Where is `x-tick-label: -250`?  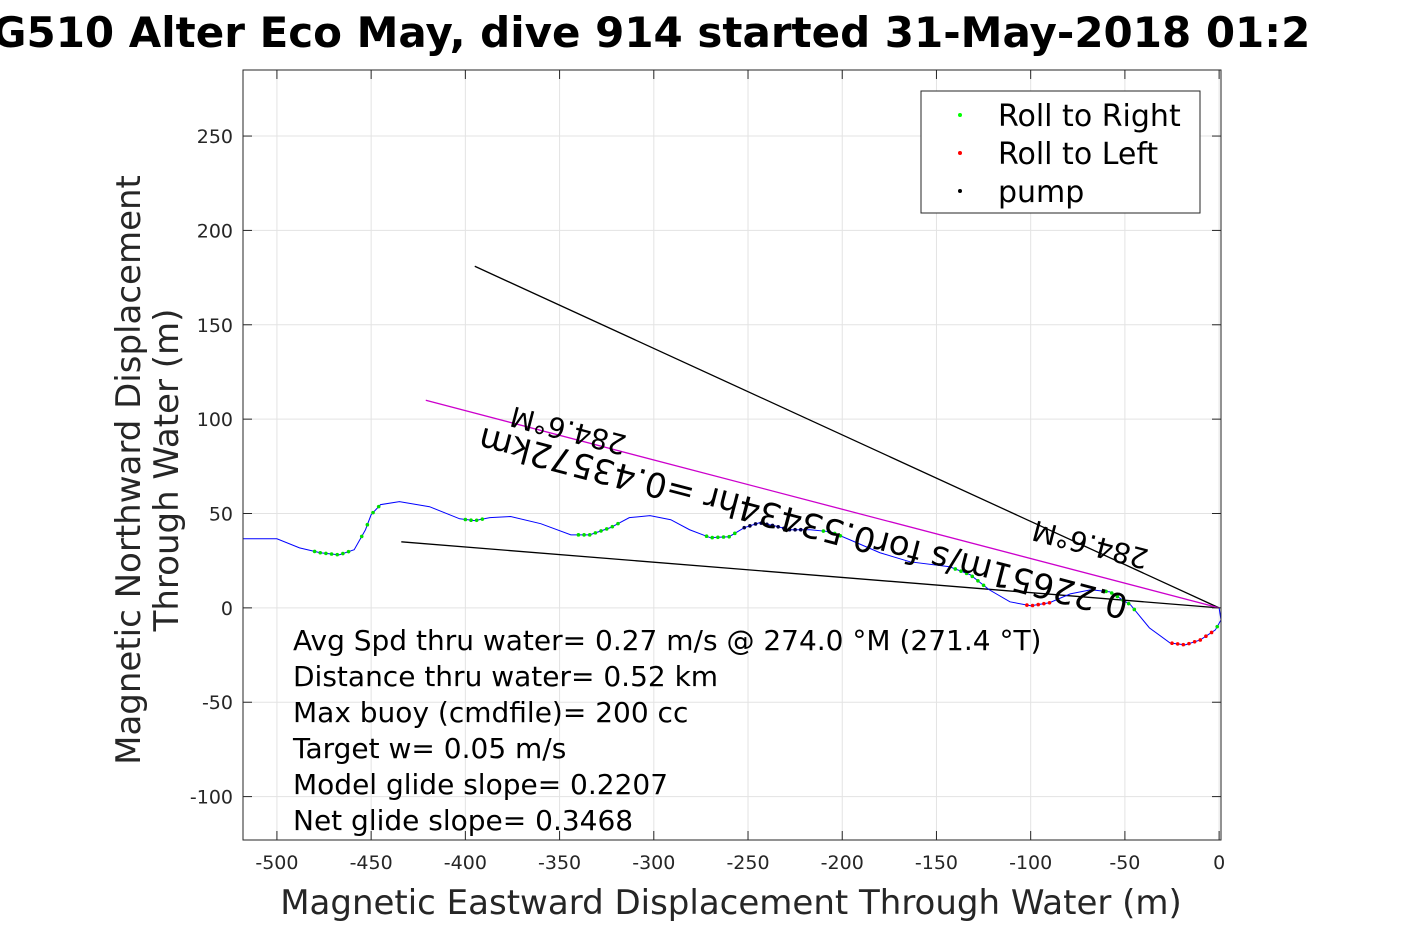 x-tick-label: -250 is located at coordinates (747, 863).